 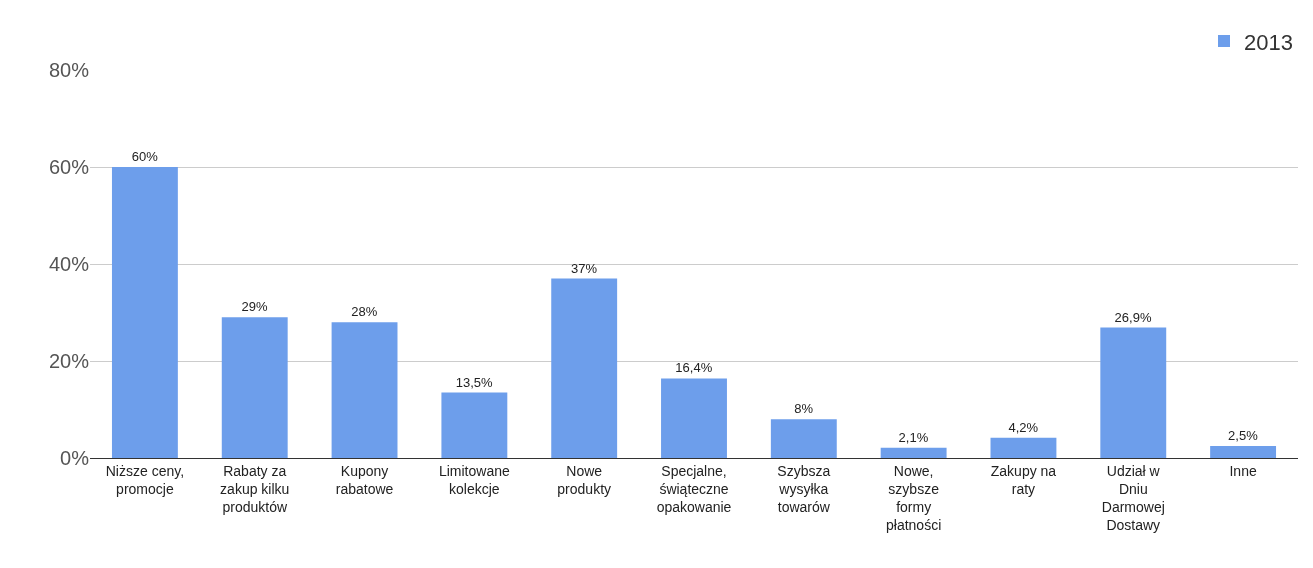 What do you see at coordinates (1268, 42) in the screenshot?
I see `legend-label: 2013` at bounding box center [1268, 42].